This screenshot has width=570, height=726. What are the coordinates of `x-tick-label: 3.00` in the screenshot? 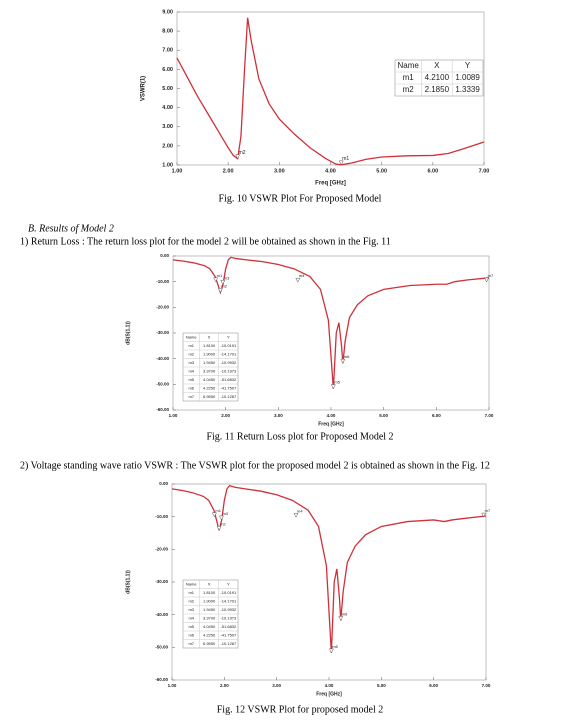 It's located at (279, 171).